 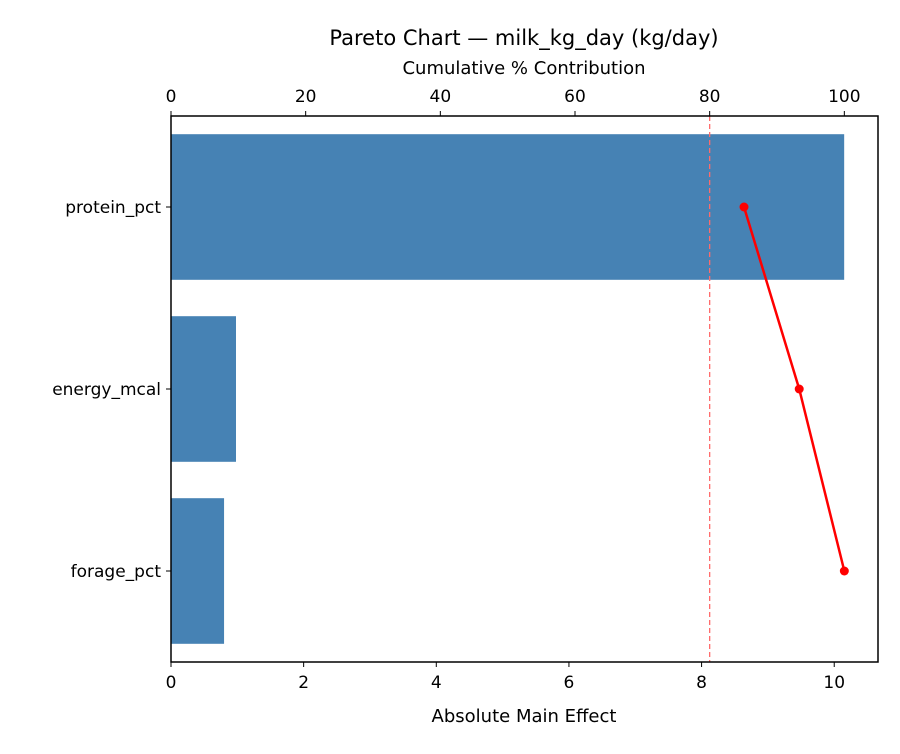 I want to click on x-tick-label: 0, so click(x=171, y=683).